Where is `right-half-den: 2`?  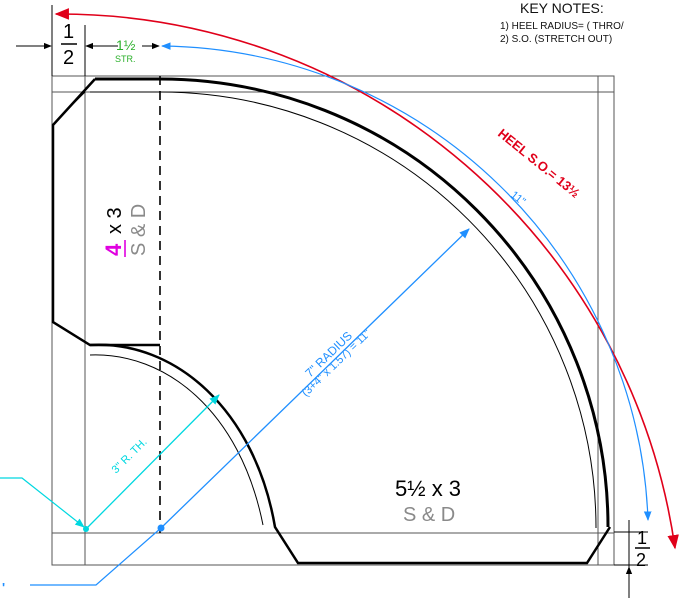 right-half-den: 2 is located at coordinates (641, 560).